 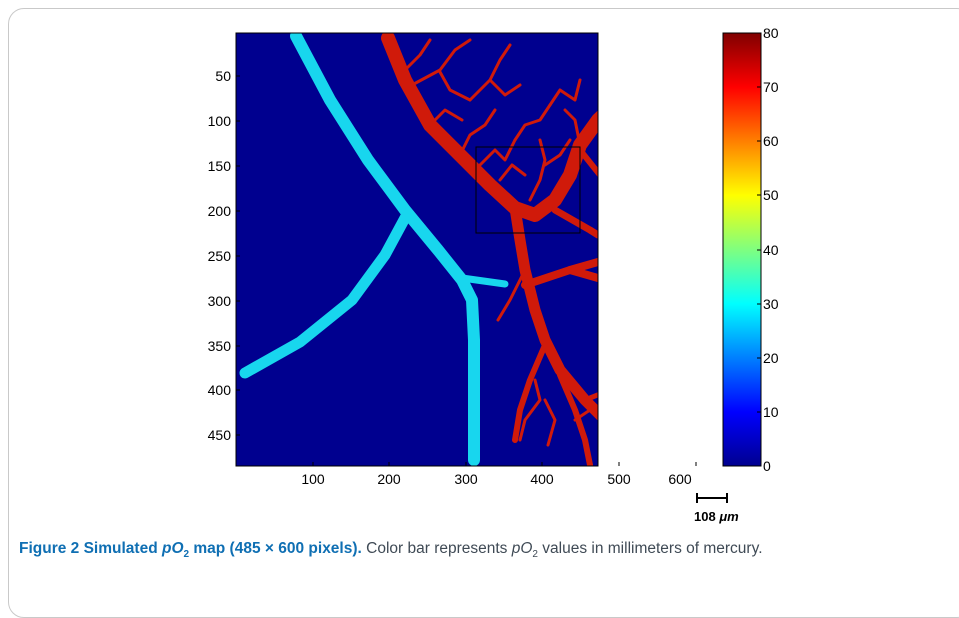 I want to click on y-tick-label: 100, so click(x=220, y=121).